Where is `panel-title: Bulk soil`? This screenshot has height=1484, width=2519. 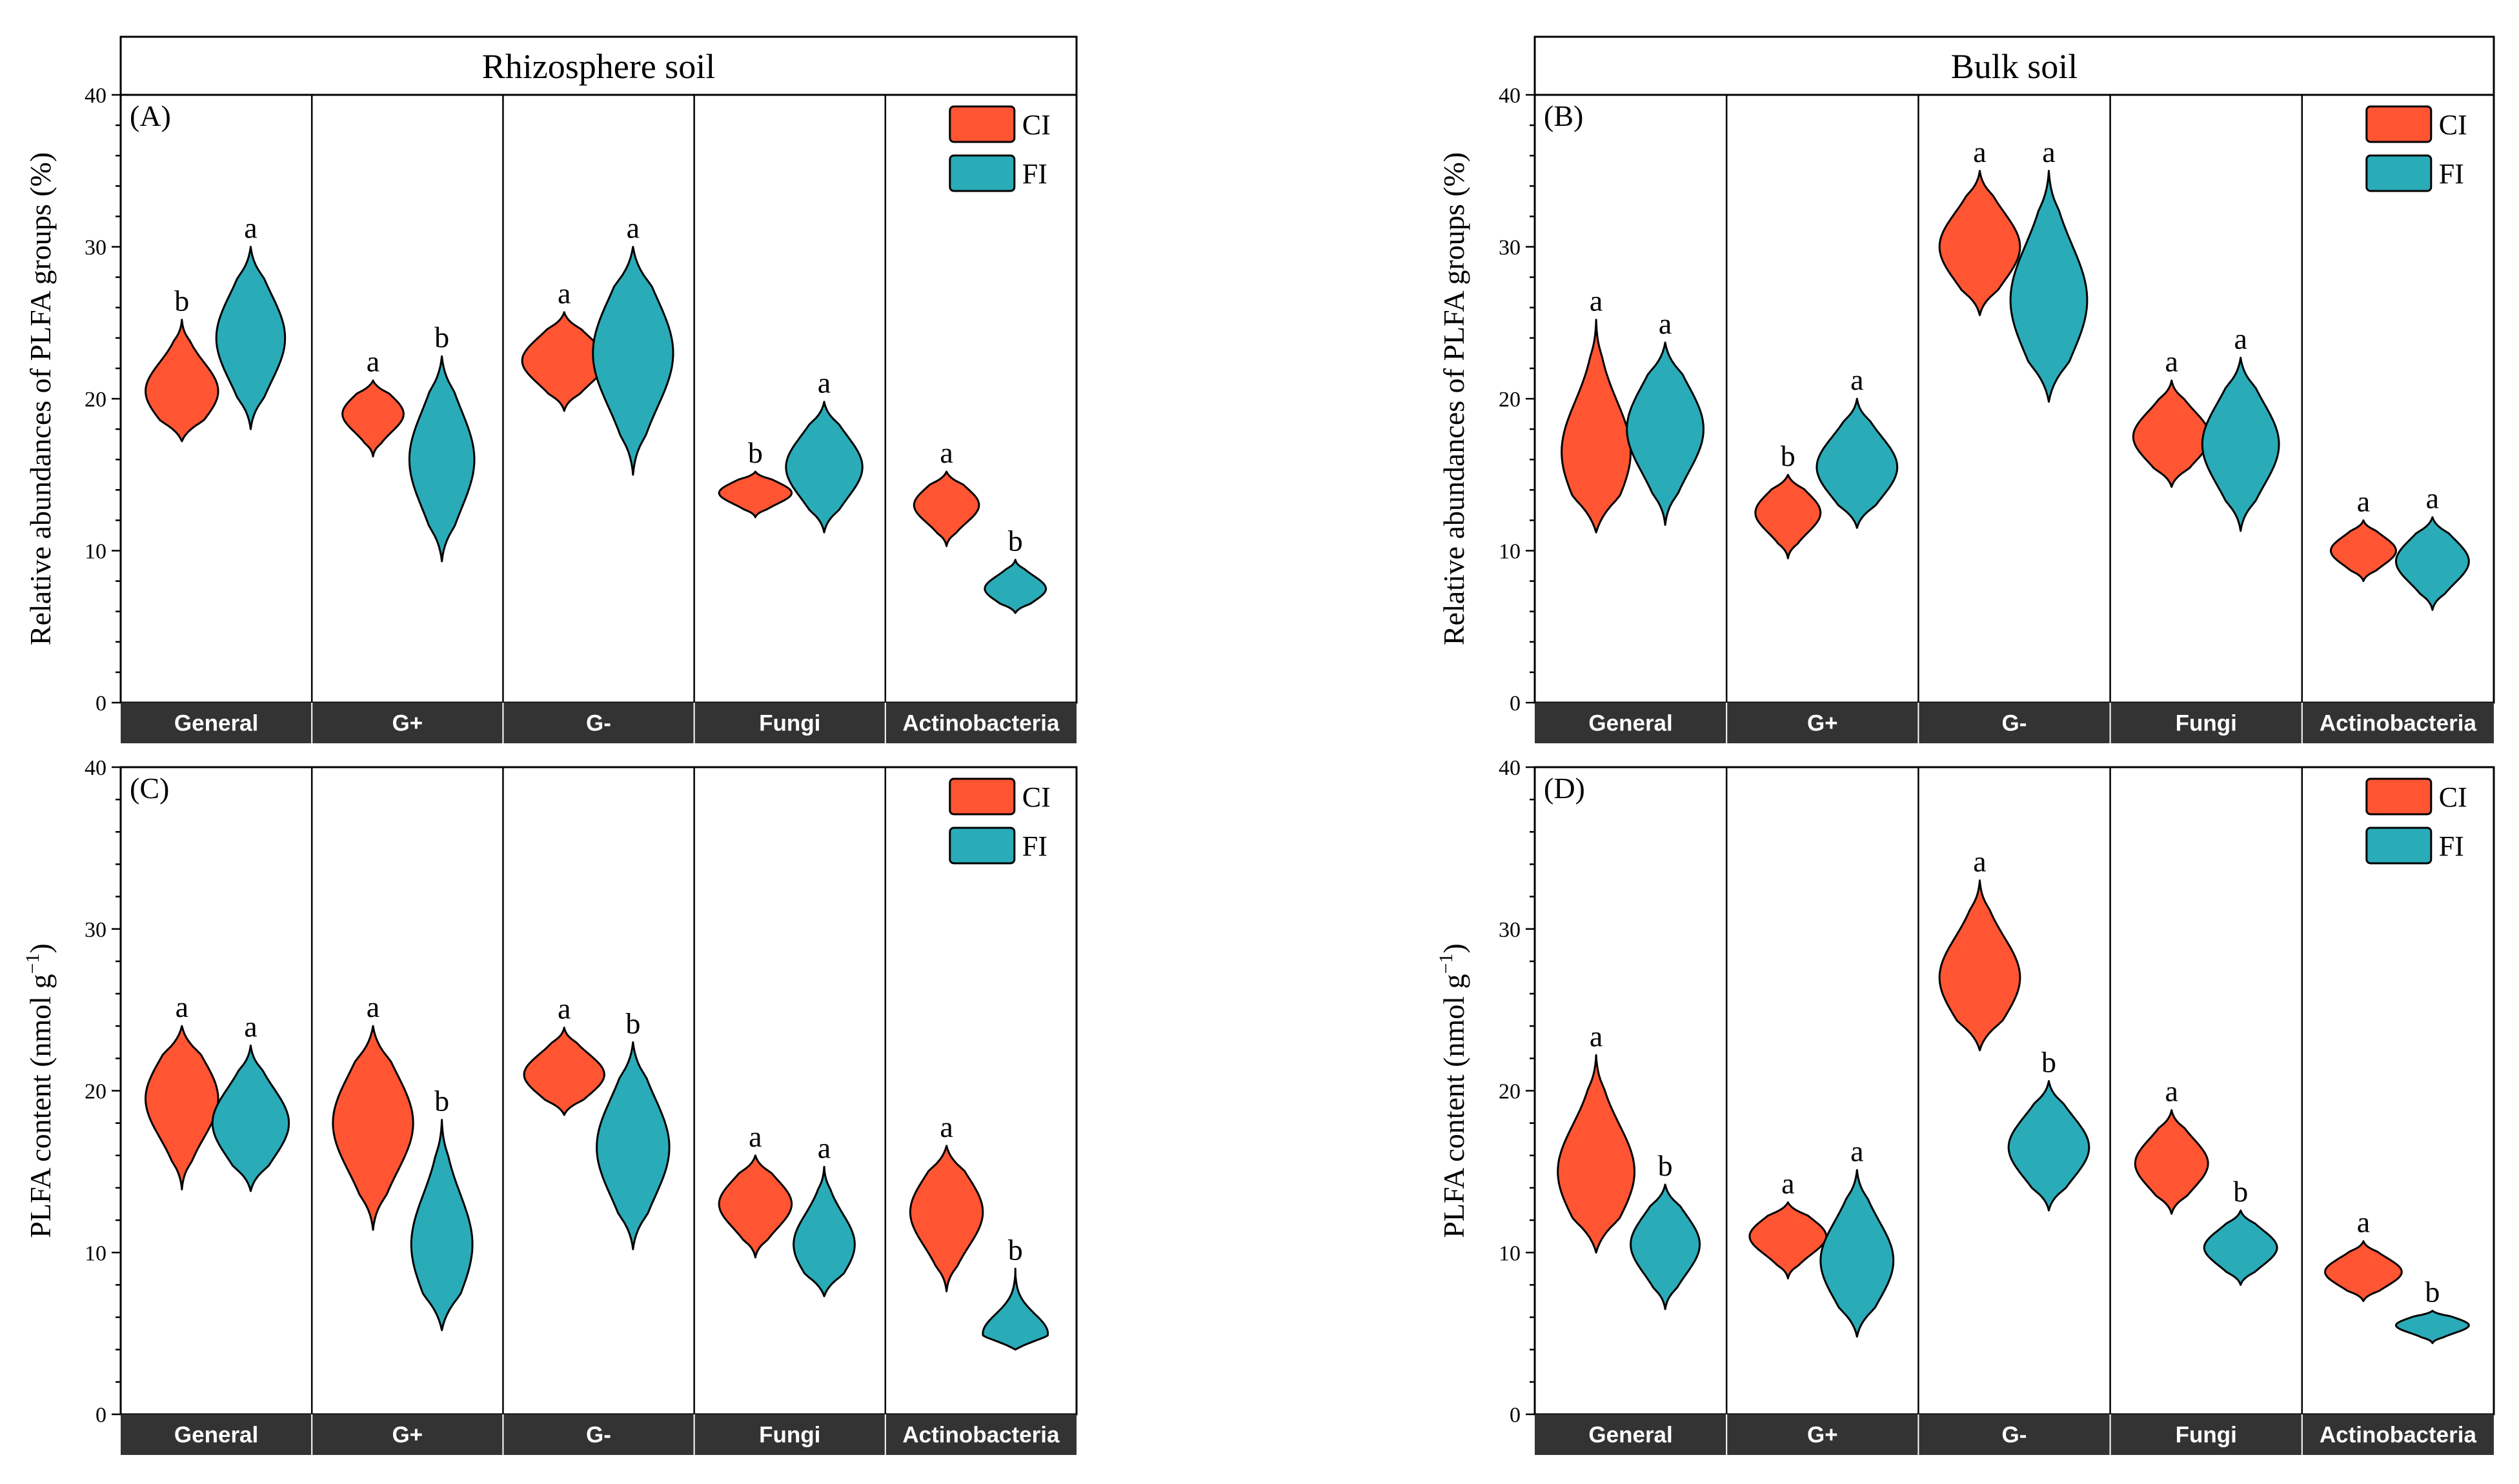
panel-title: Bulk soil is located at coordinates (2014, 67).